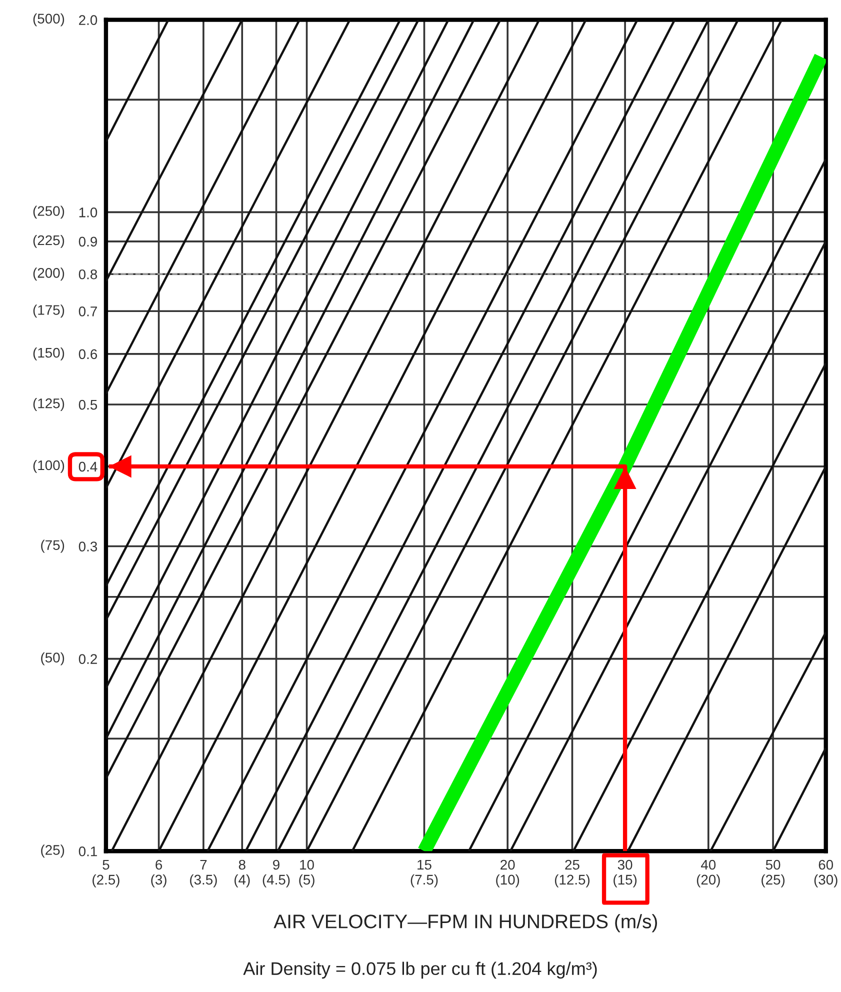 This screenshot has width=841, height=992. I want to click on text: (4), so click(242, 881).